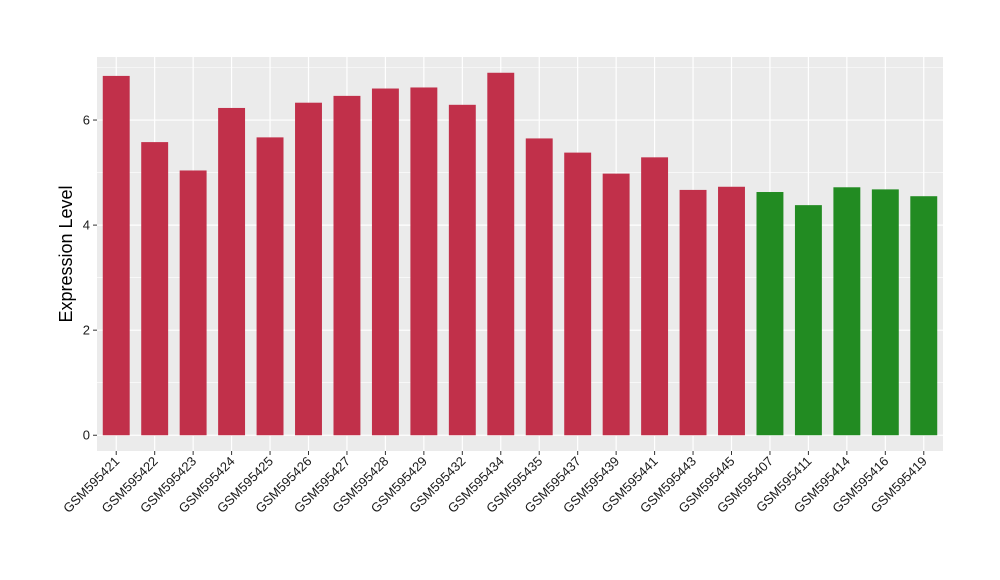 The height and width of the screenshot is (580, 1000). Describe the element at coordinates (539, 287) in the screenshot. I see `bar-GSM595435` at that location.